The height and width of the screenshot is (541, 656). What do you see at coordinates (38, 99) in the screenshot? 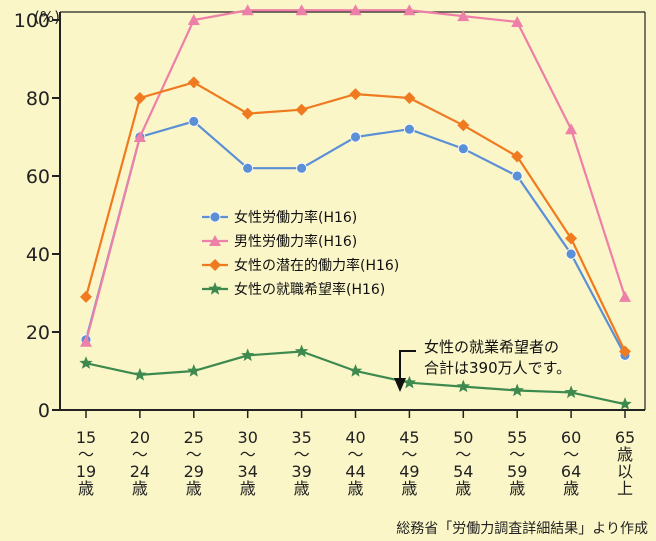
I see `y-tick-label: 80` at bounding box center [38, 99].